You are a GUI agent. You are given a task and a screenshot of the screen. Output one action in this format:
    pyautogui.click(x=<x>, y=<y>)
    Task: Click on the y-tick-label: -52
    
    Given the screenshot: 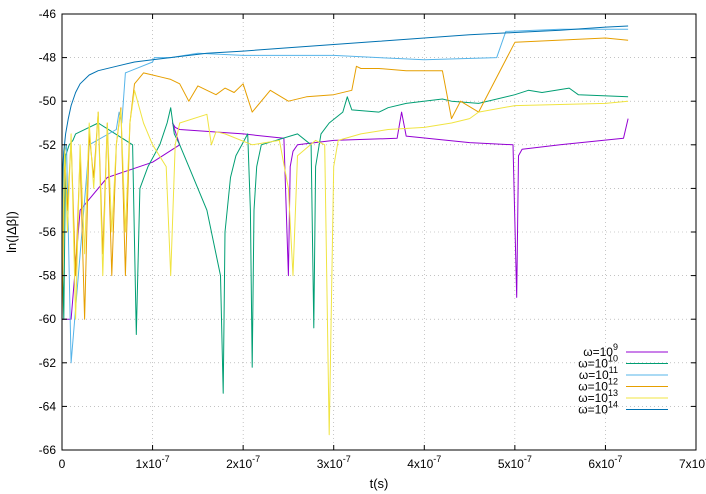 What is the action you would take?
    pyautogui.click(x=48, y=145)
    